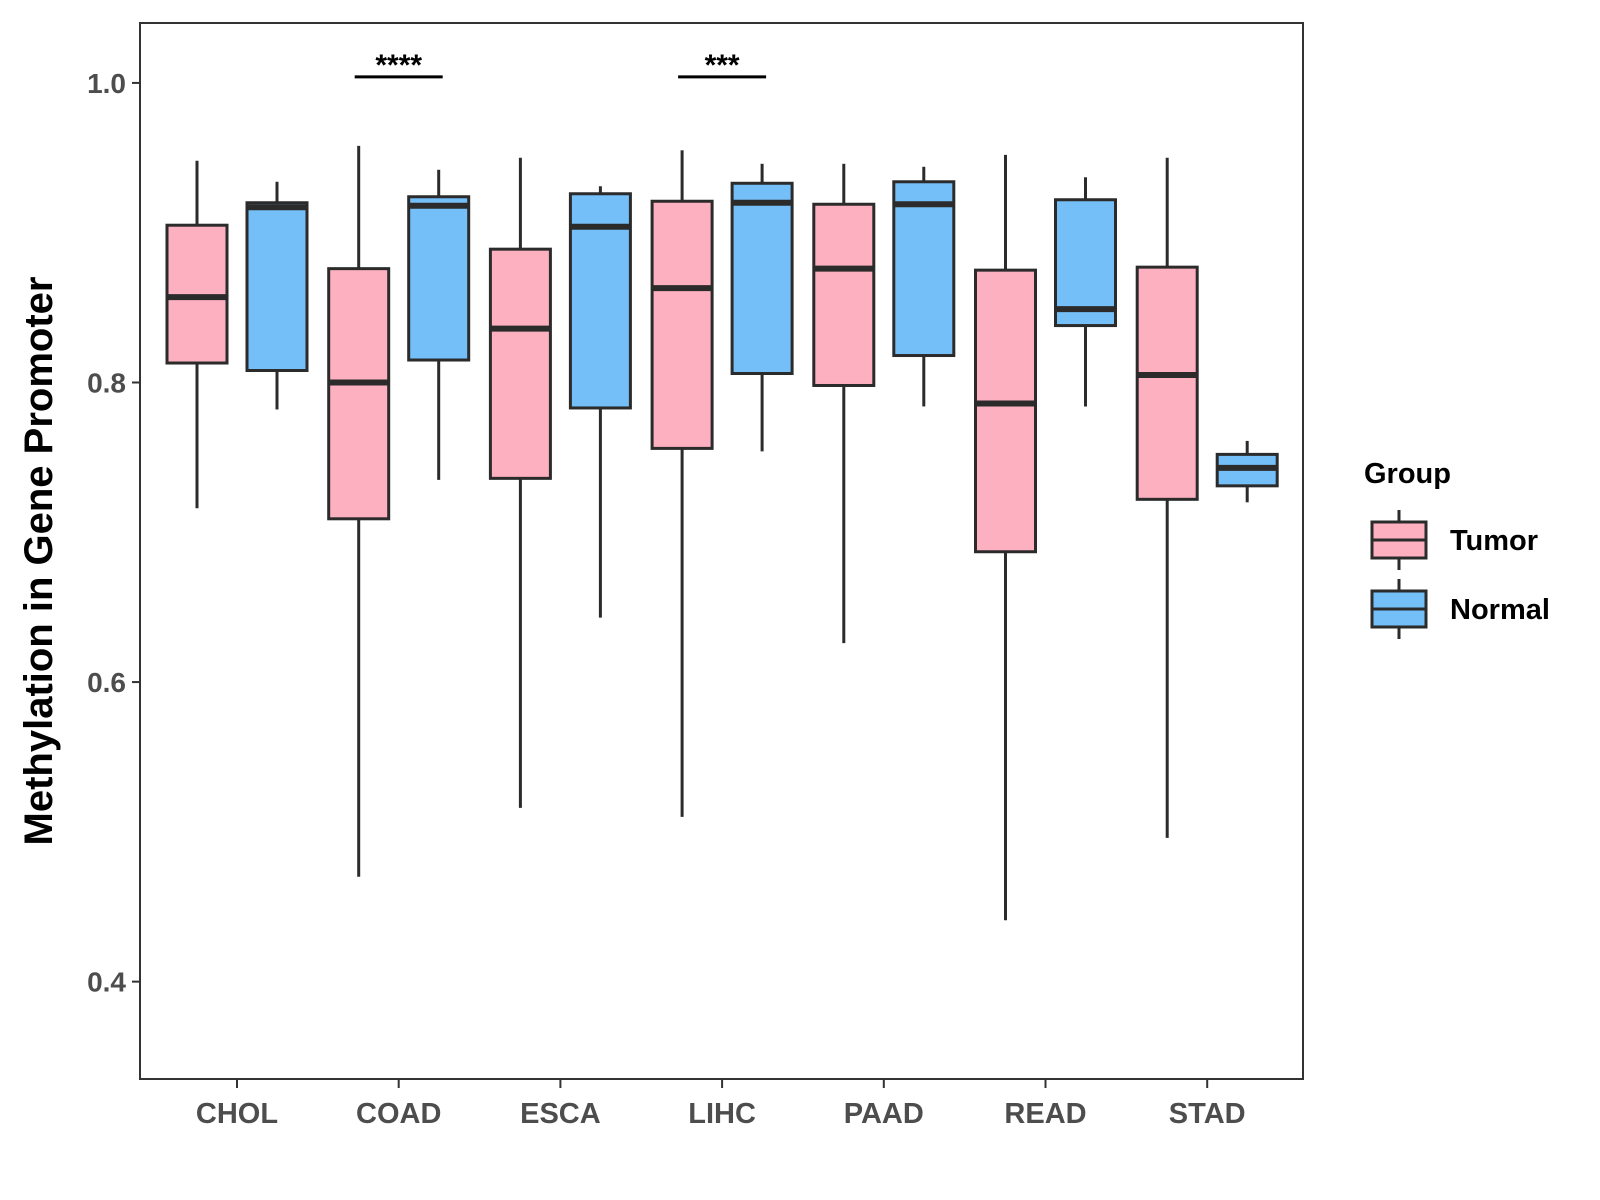 The height and width of the screenshot is (1200, 1600). What do you see at coordinates (1399, 609) in the screenshot?
I see `legend-key-normal` at bounding box center [1399, 609].